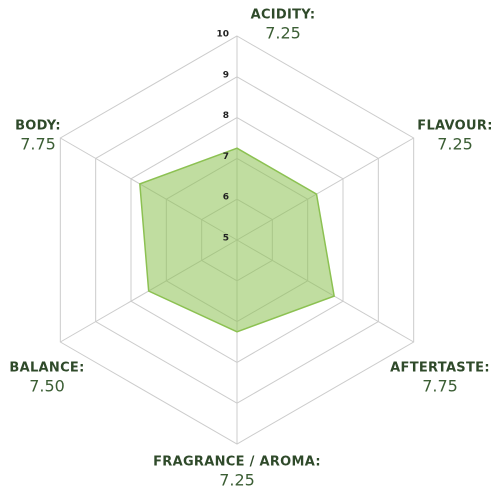 The width and height of the screenshot is (500, 500). I want to click on category-label: FLAVOUR:, so click(454, 126).